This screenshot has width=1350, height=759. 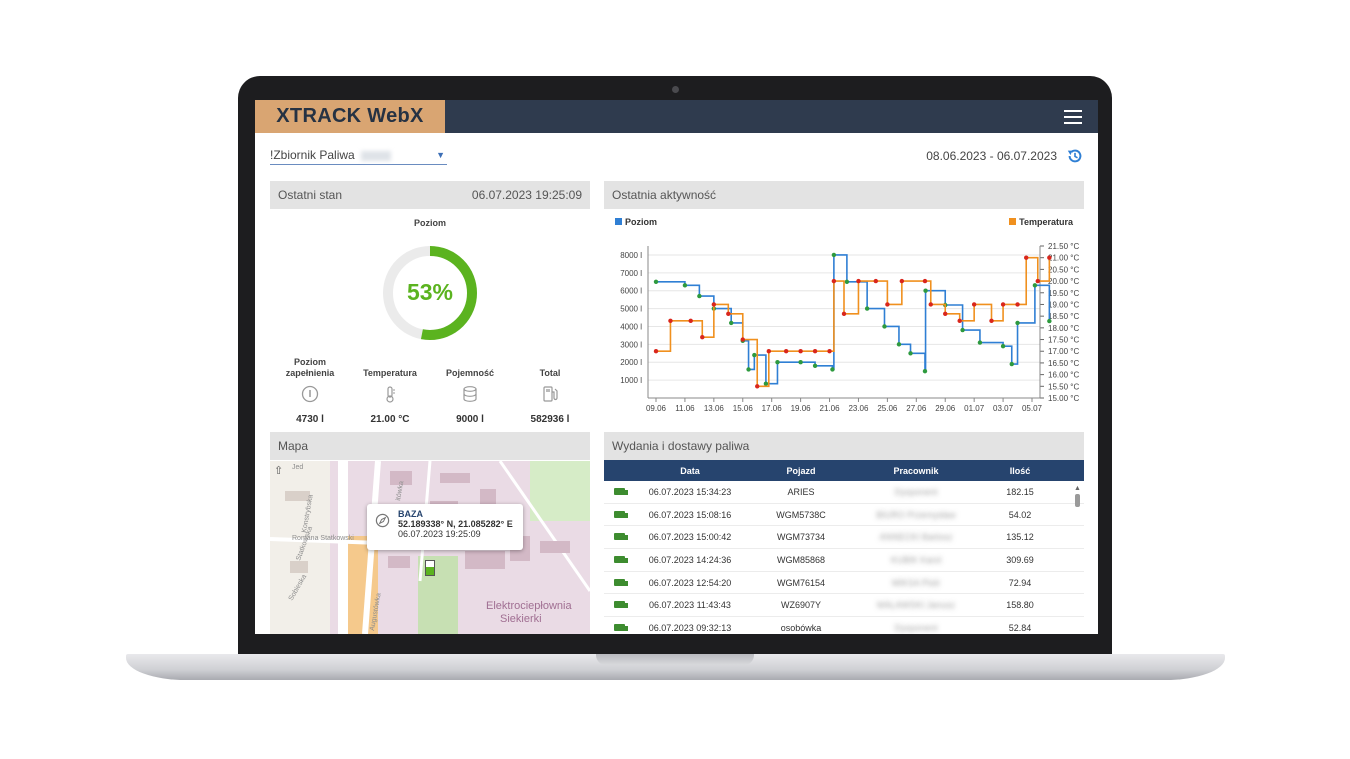 I want to click on y-right-tick-label: 21.00 °C, so click(x=1063, y=258).